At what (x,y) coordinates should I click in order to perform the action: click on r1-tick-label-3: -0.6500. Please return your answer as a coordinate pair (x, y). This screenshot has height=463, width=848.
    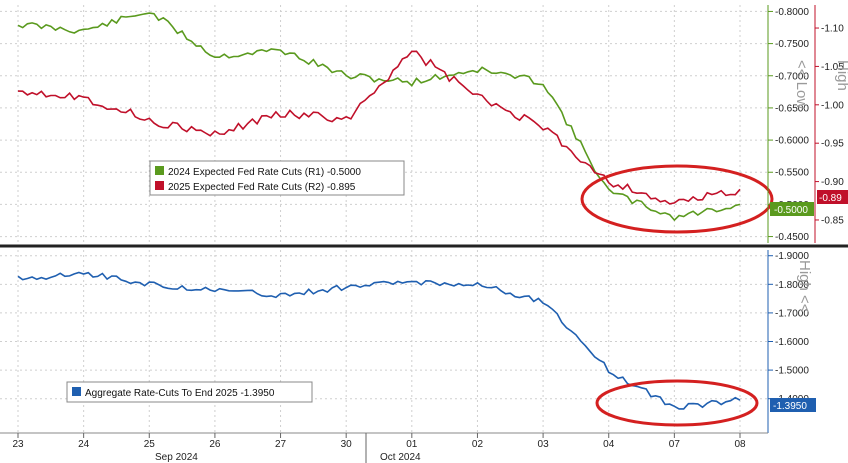
    Looking at the image, I should click on (792, 108).